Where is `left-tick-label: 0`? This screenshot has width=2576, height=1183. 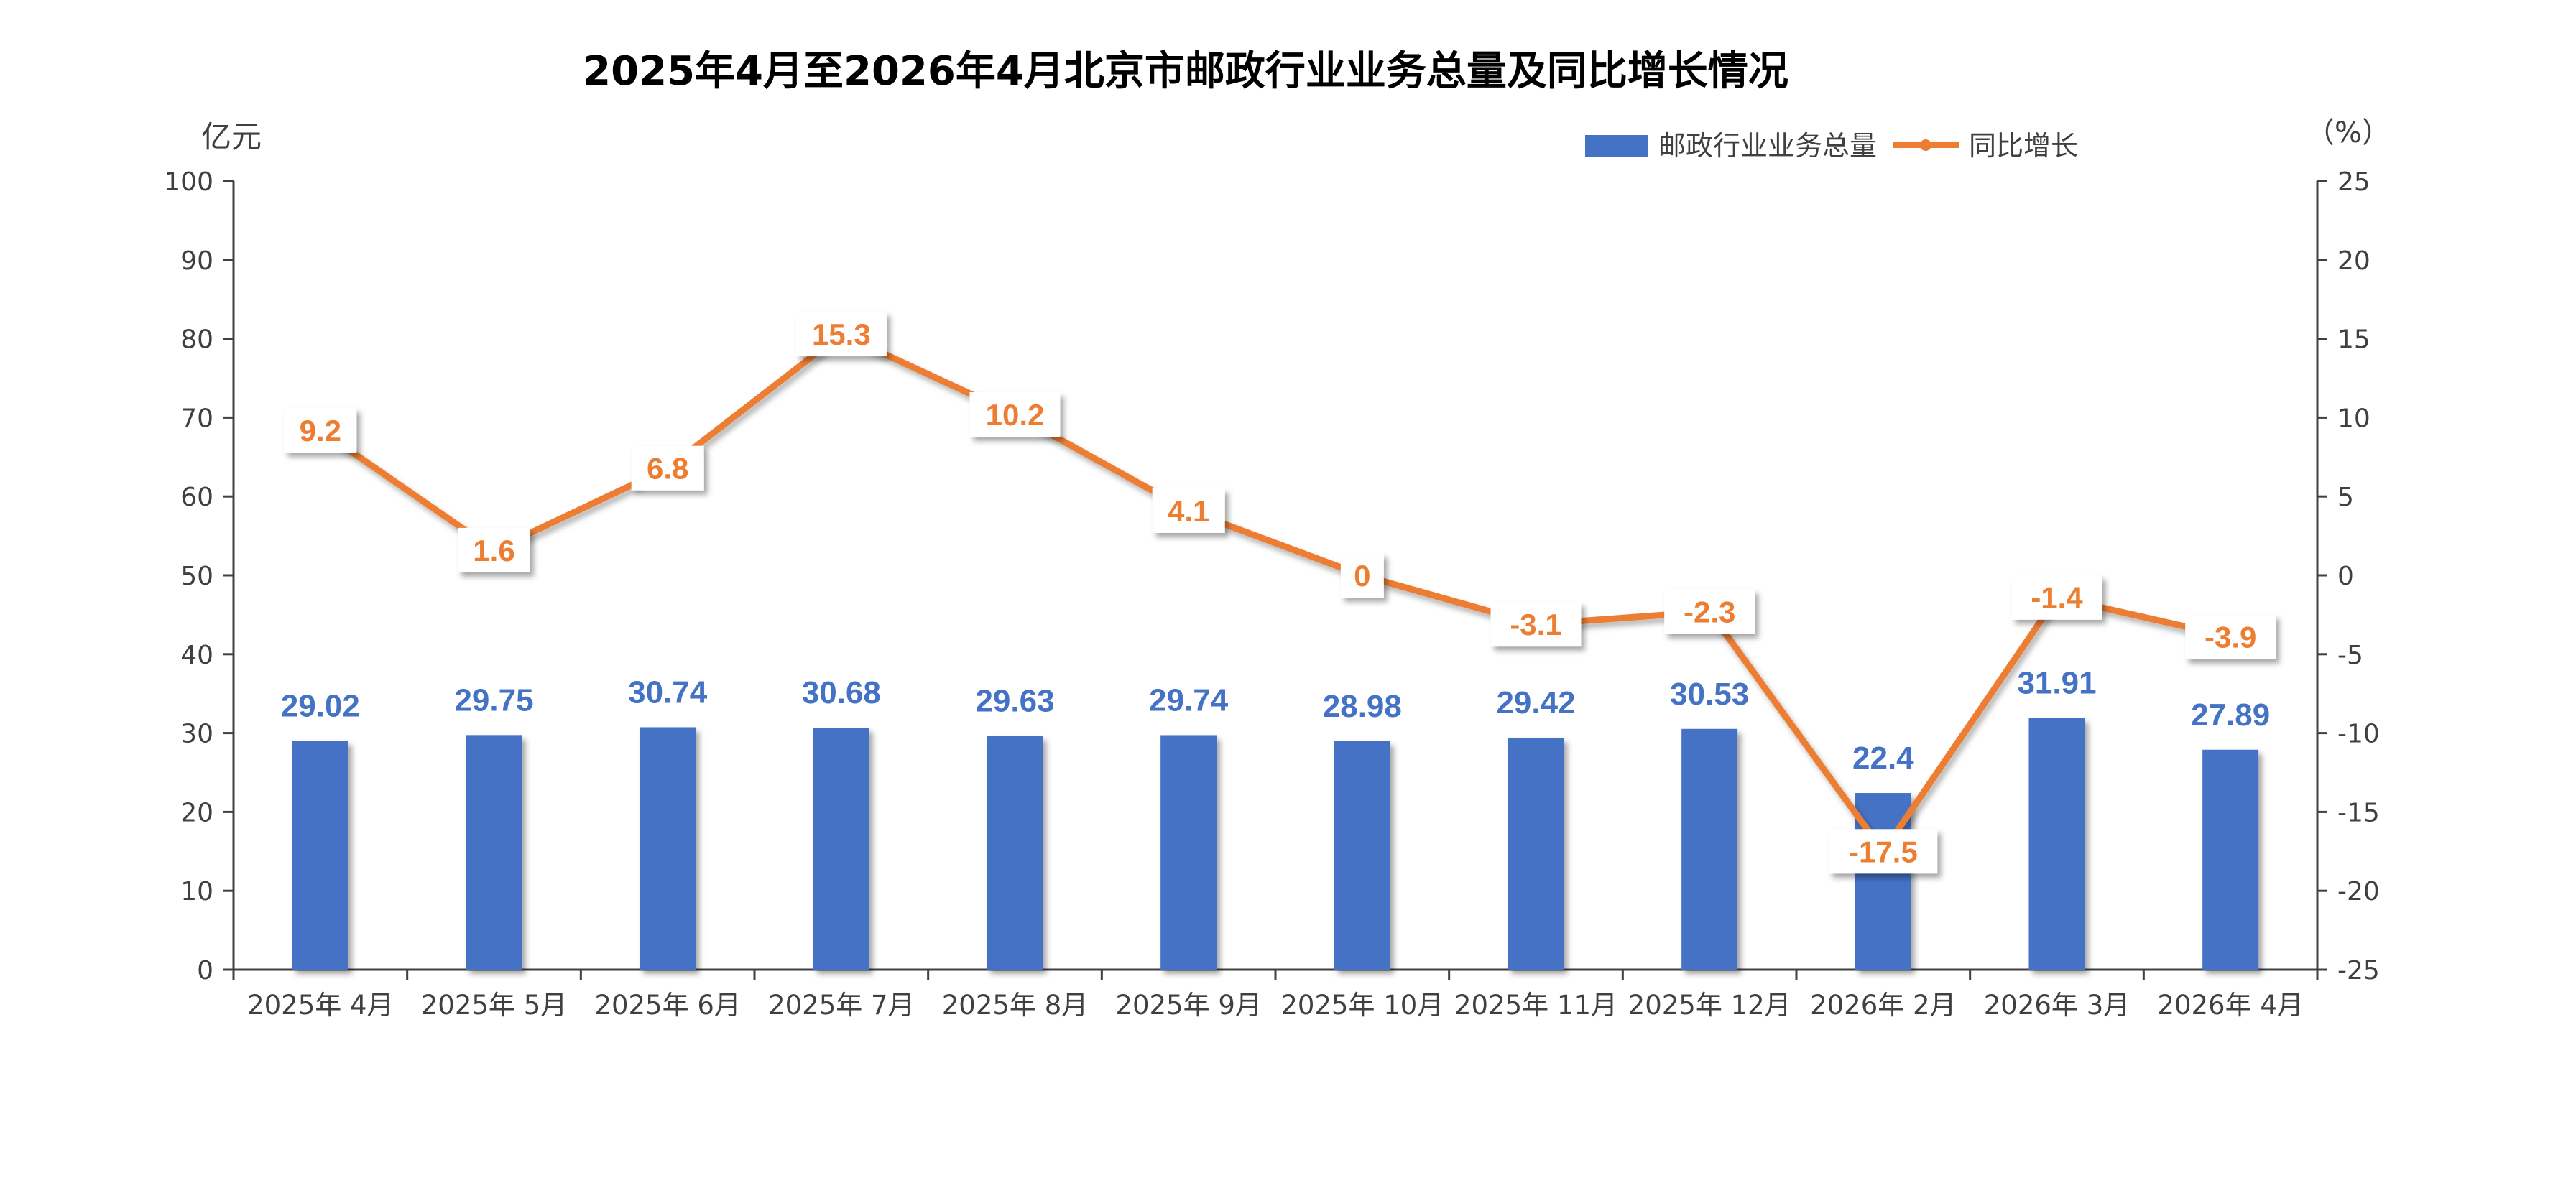 left-tick-label: 0 is located at coordinates (205, 970).